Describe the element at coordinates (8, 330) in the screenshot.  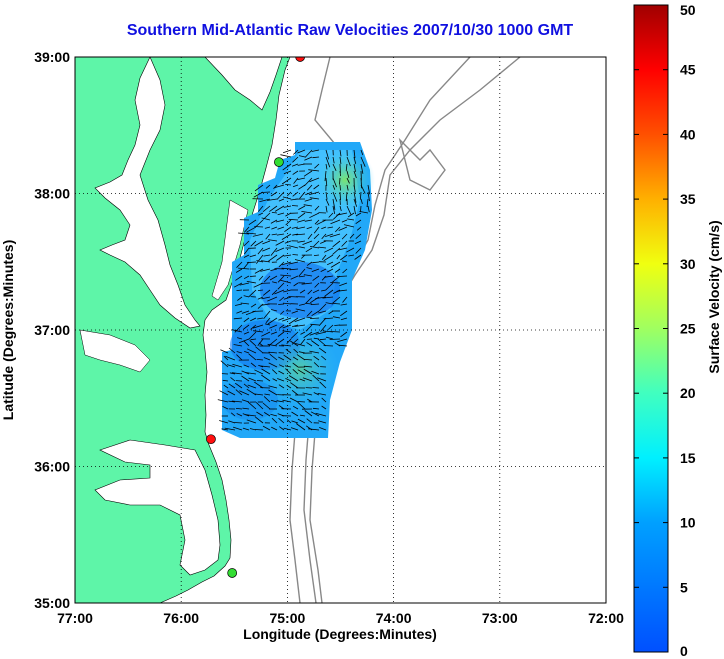
I see `y-axis-label: Latitude (Degrees:Minutes)` at that location.